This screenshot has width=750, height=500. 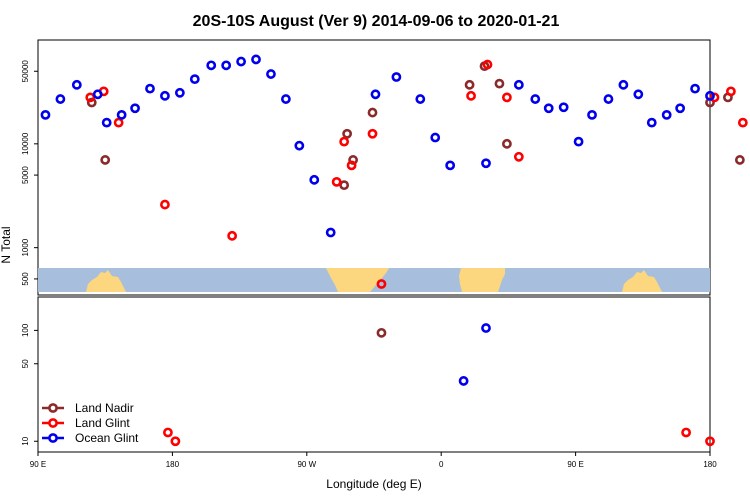 I want to click on x-axis-label: Longitude (deg E), so click(x=373, y=484).